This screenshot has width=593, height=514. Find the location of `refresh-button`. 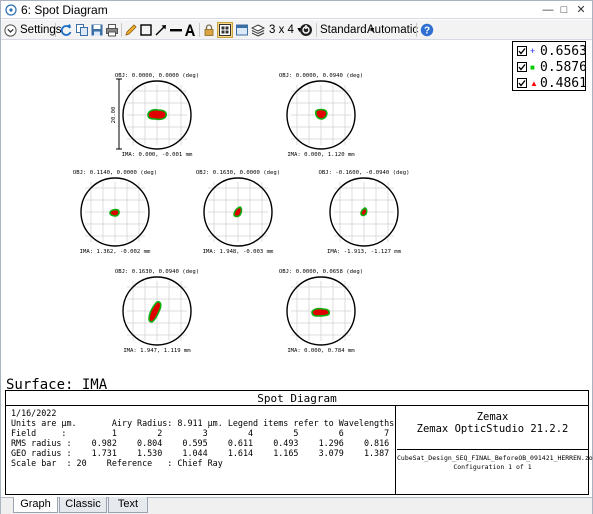

refresh-button is located at coordinates (66, 30).